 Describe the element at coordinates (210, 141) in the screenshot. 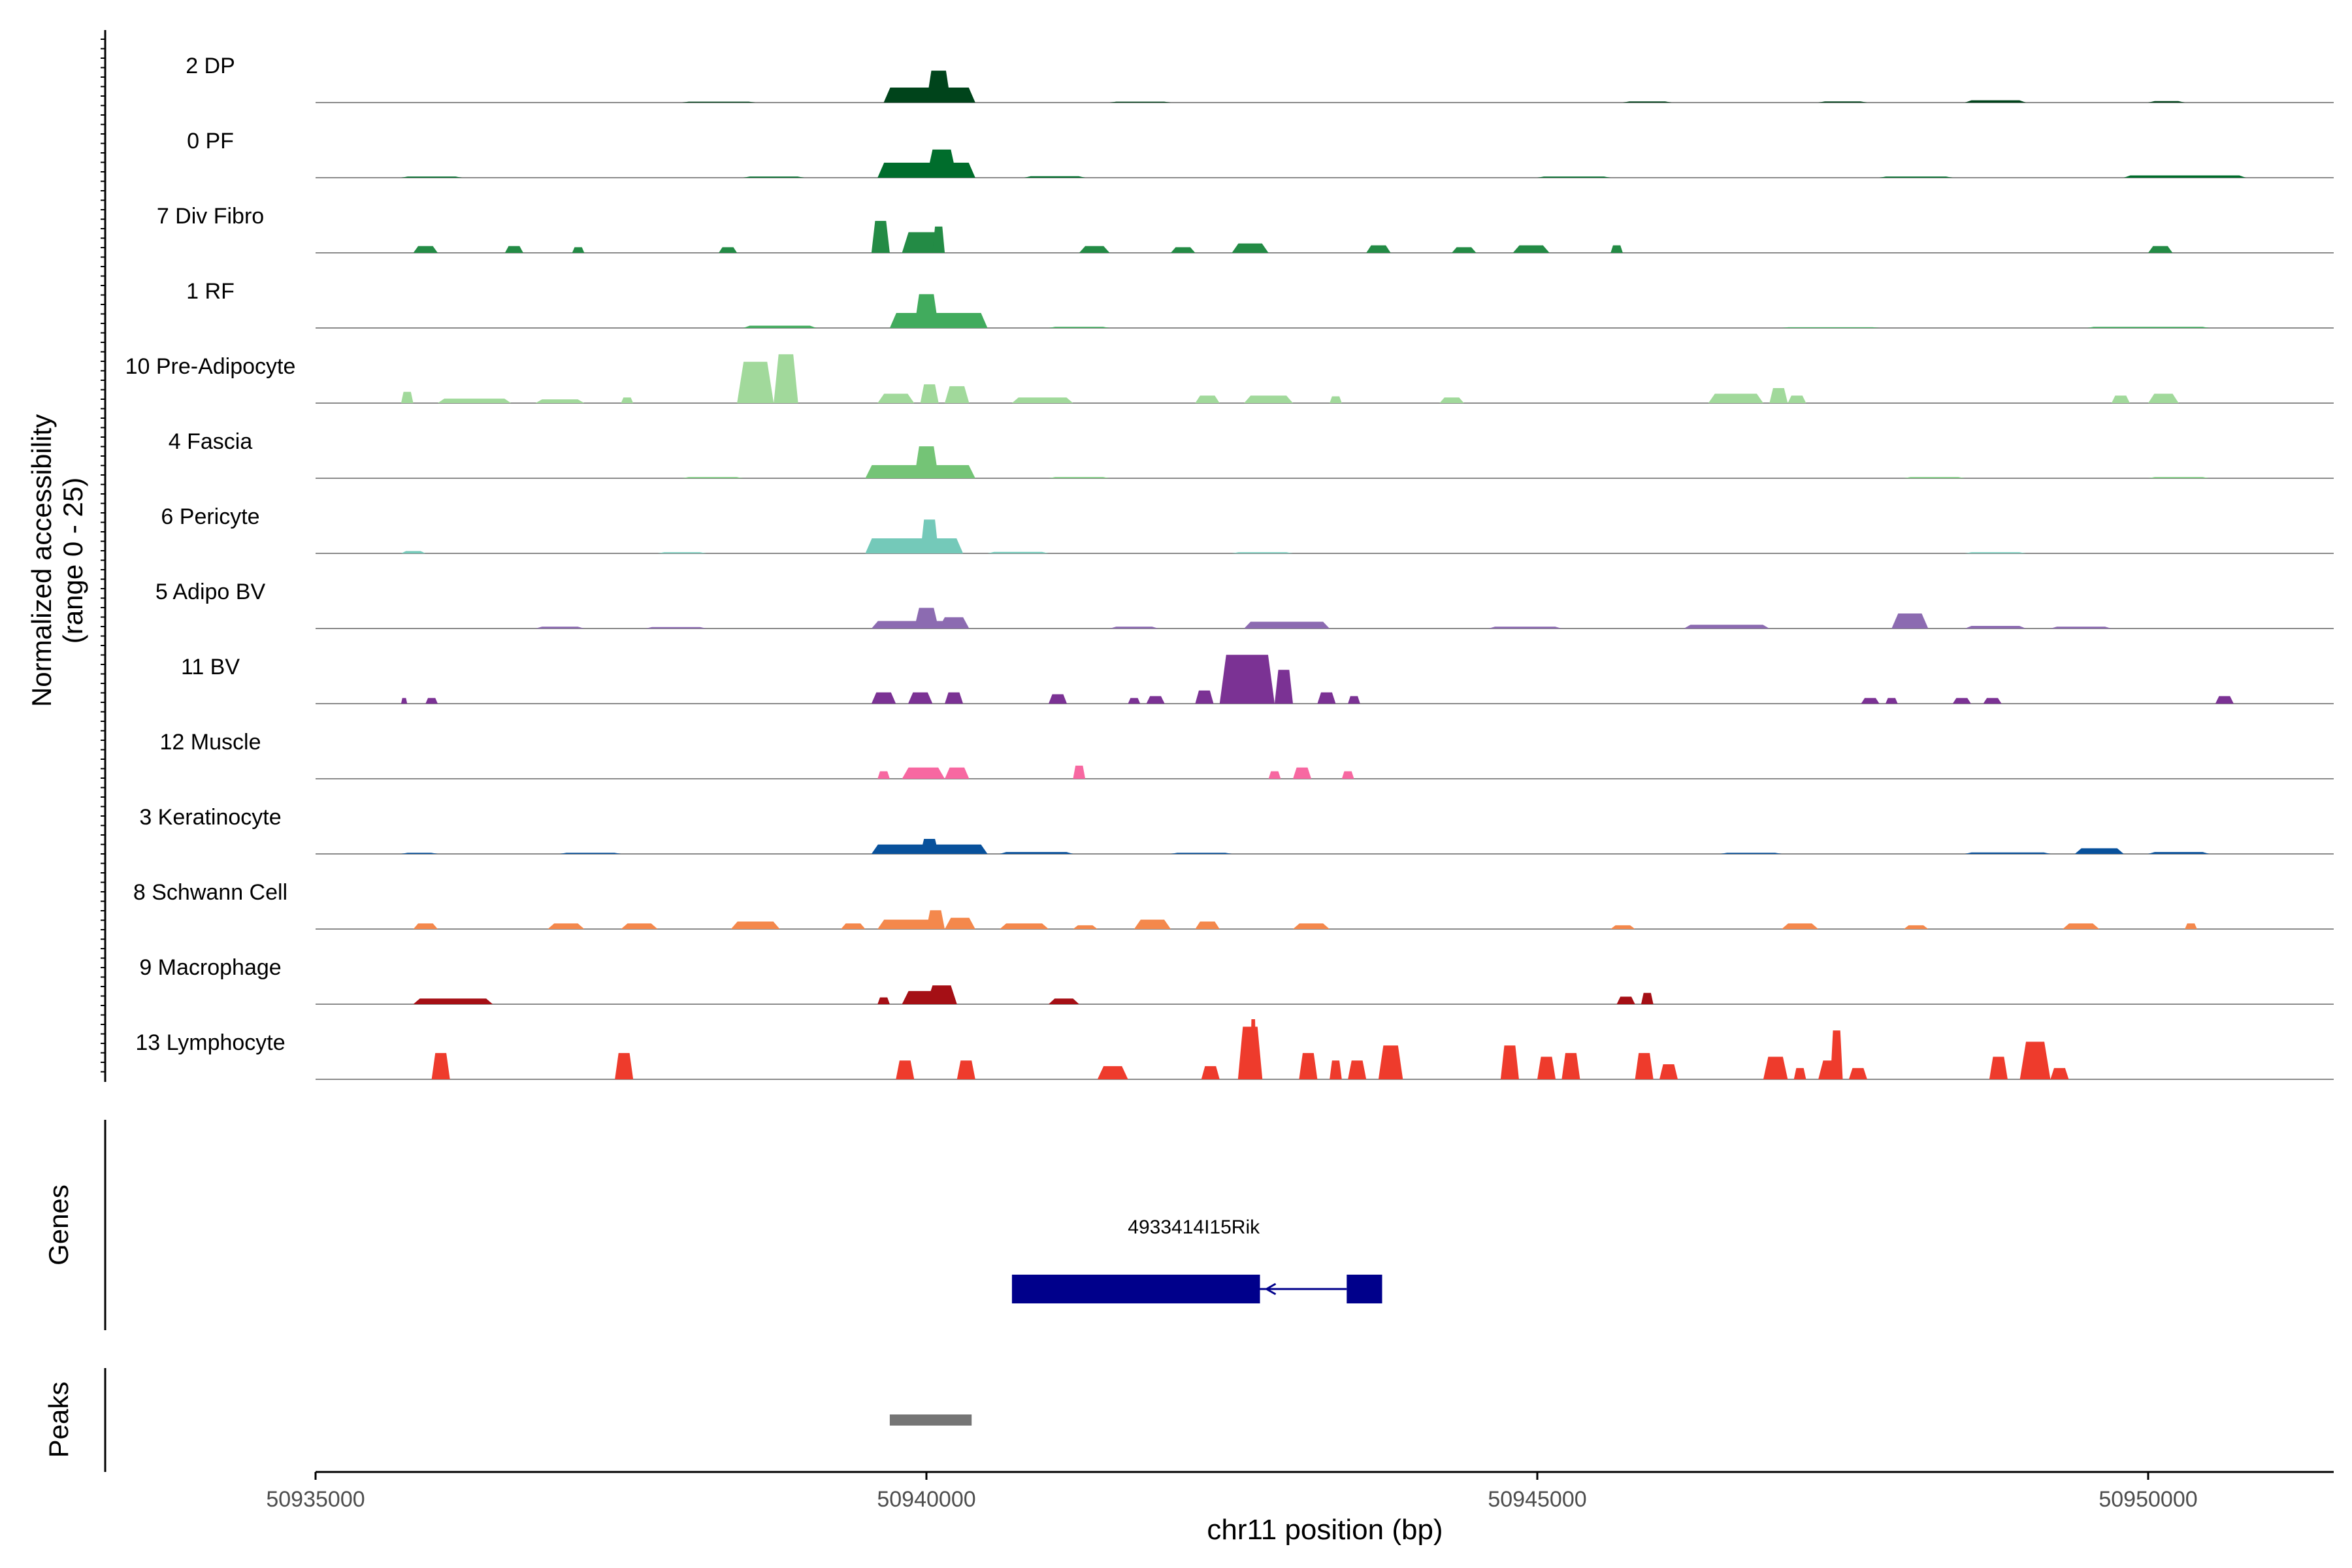

I see `track-label: 0 PF` at that location.